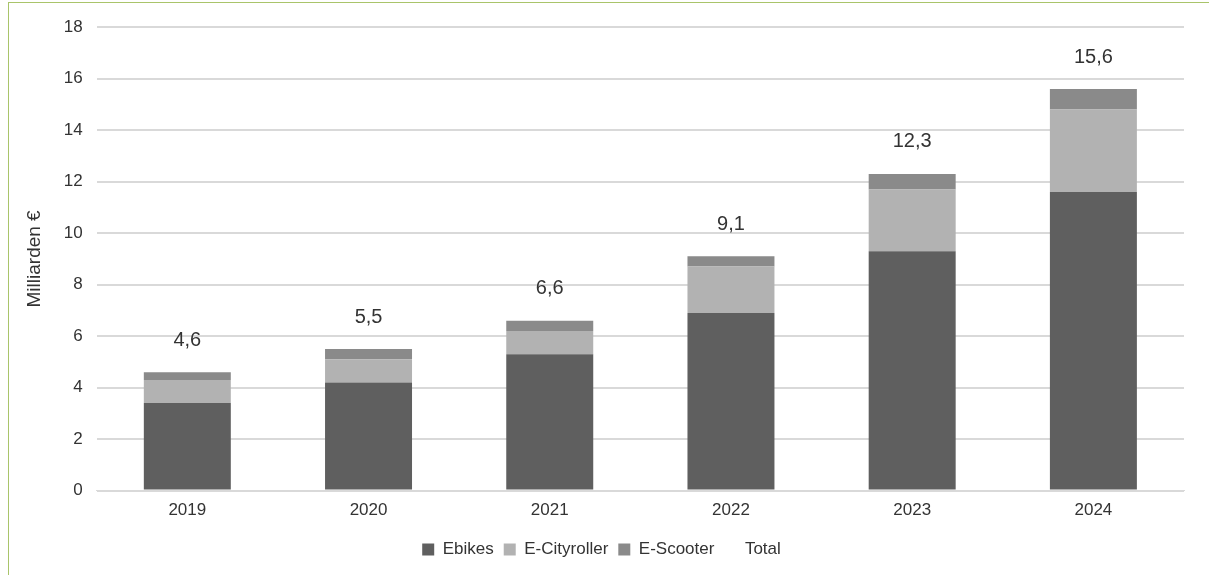 The width and height of the screenshot is (1211, 577). Describe the element at coordinates (73, 78) in the screenshot. I see `y-tick-label: 16` at that location.